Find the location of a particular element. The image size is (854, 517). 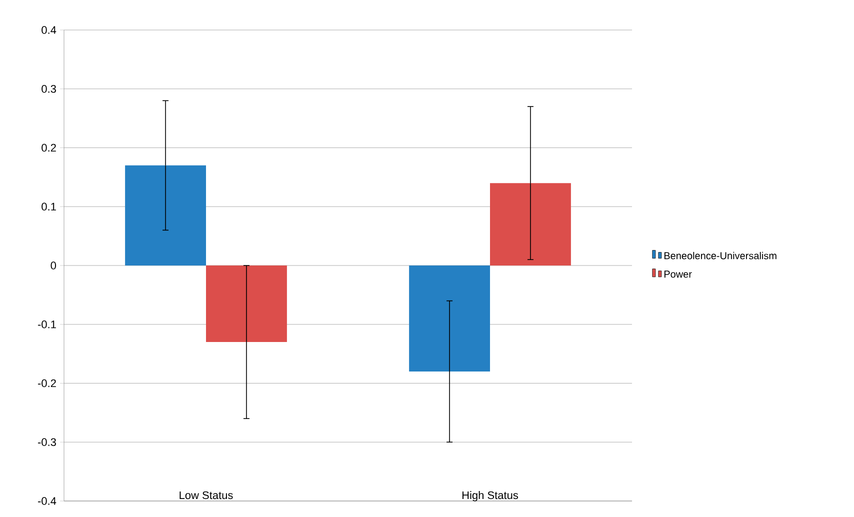

x-tick-label: High Status is located at coordinates (490, 496).